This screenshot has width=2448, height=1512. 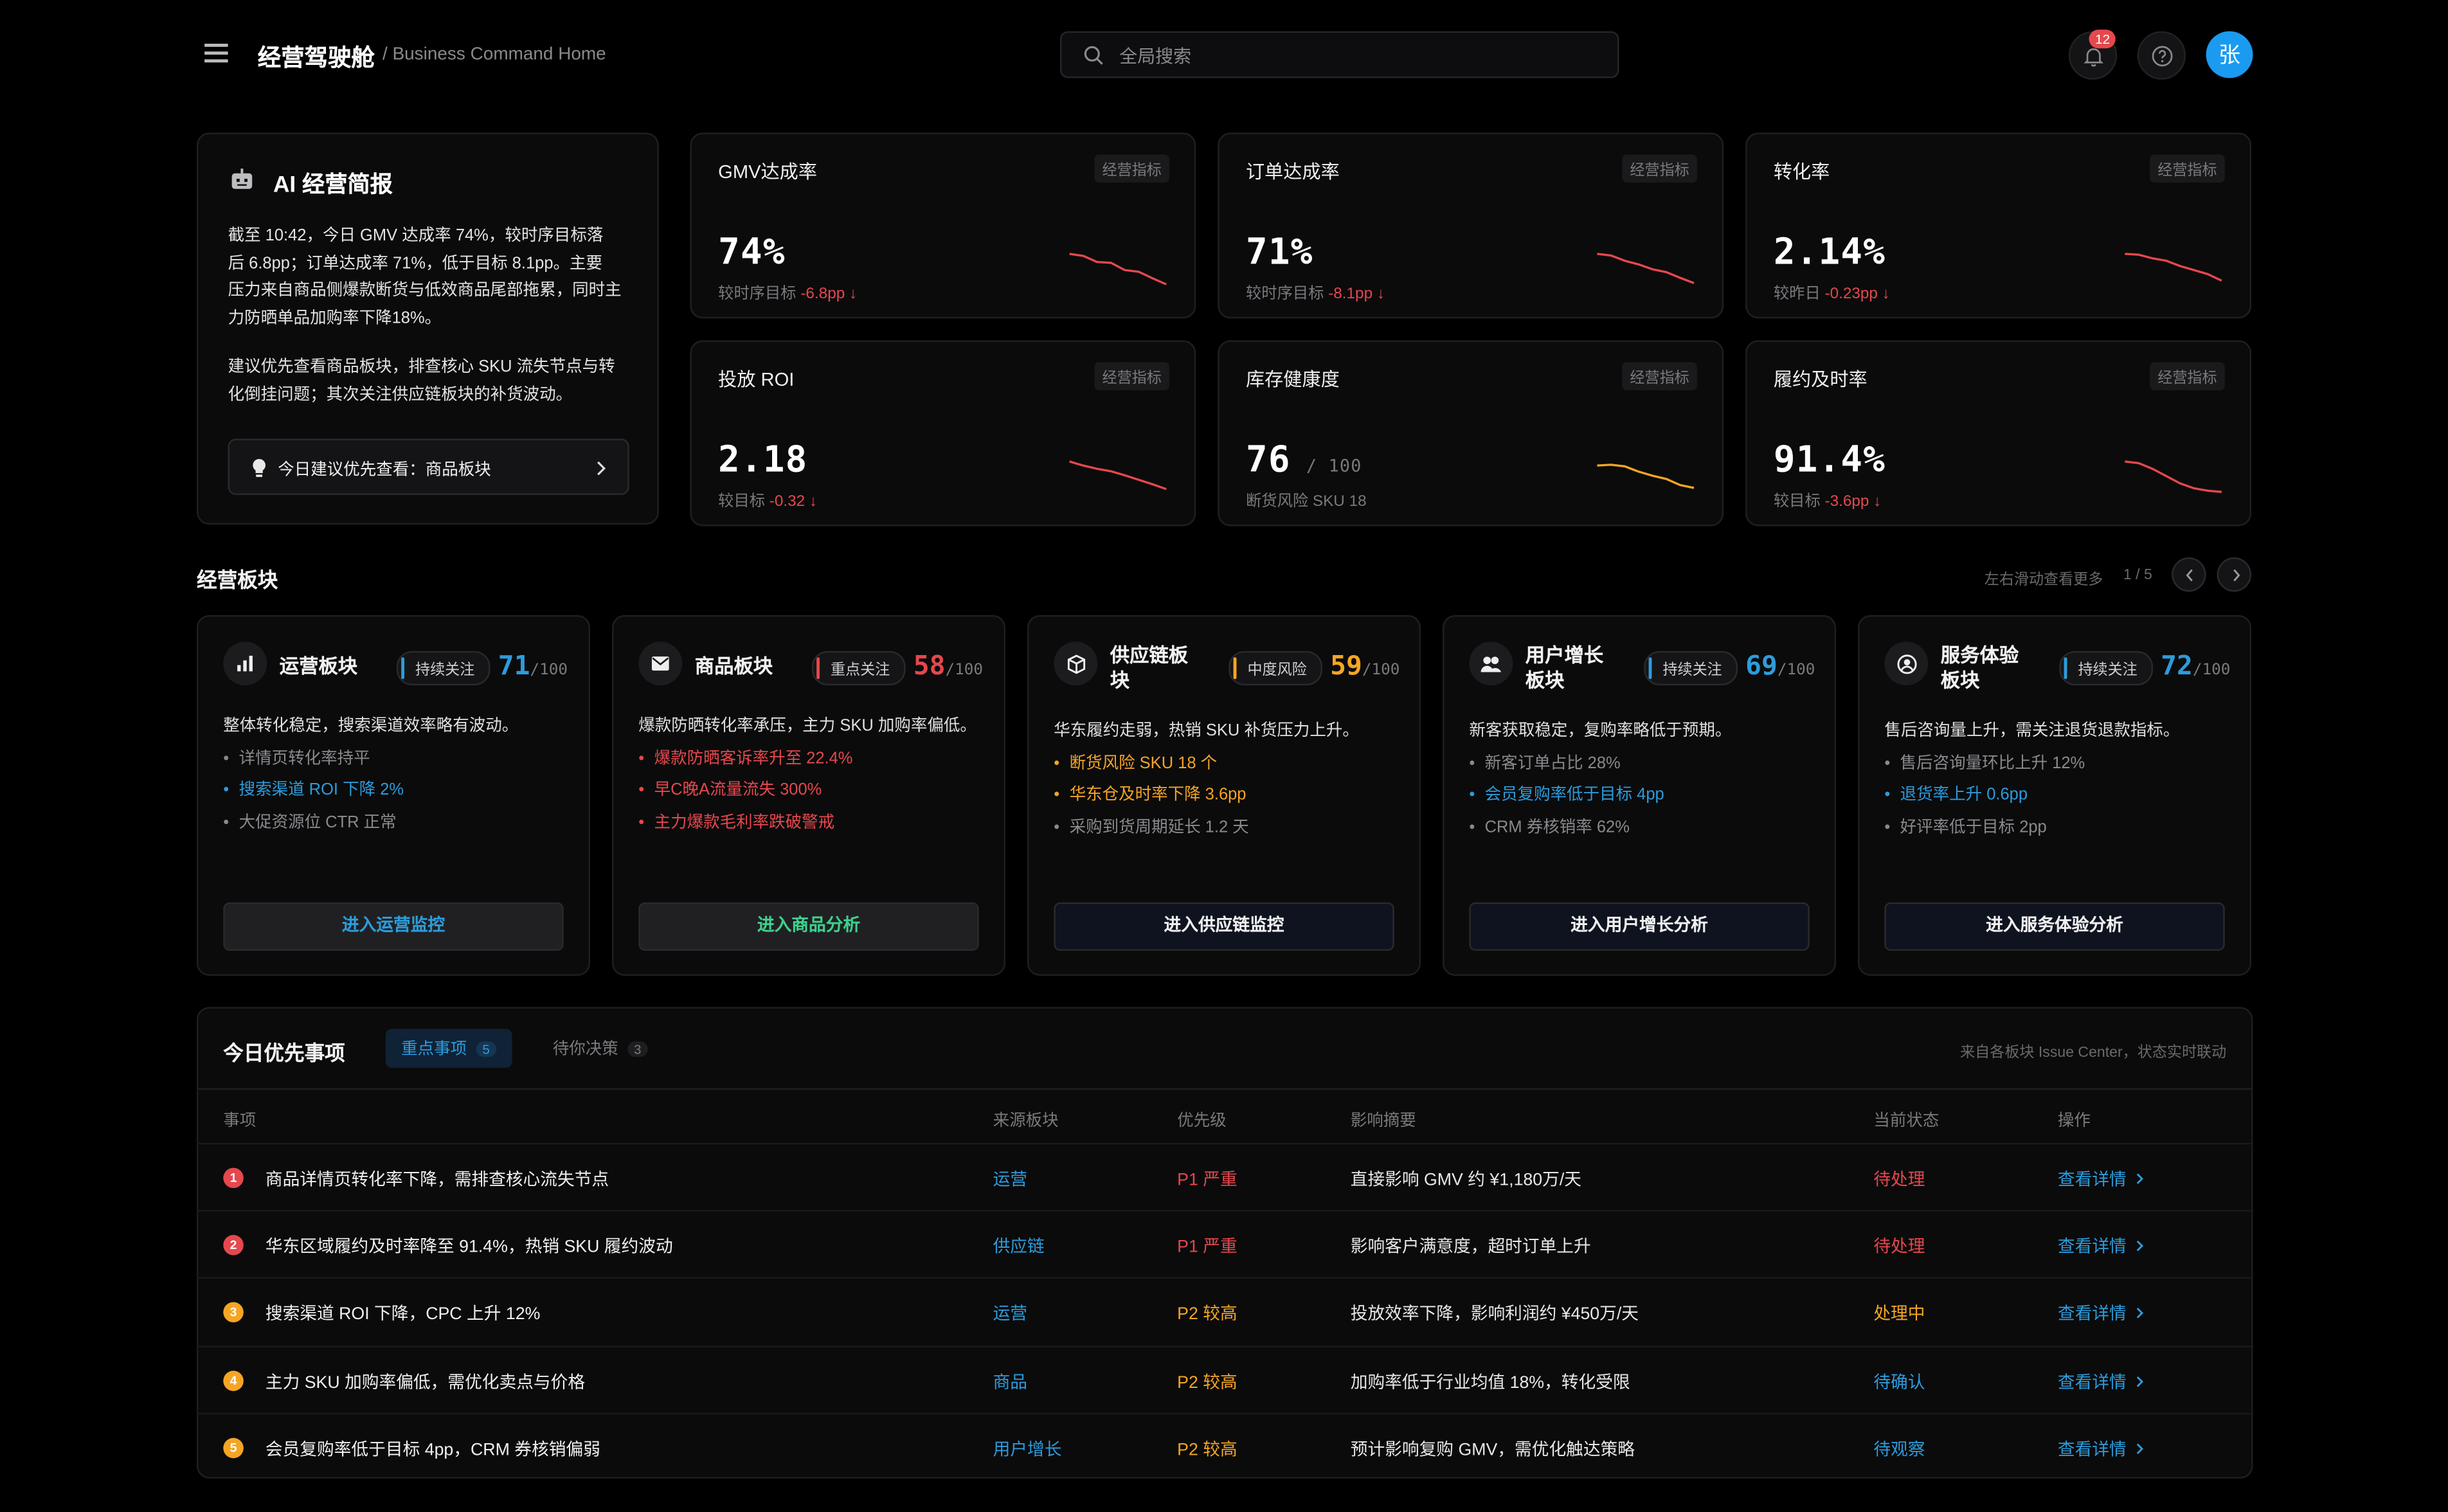 I want to click on segment-score: 72/100, so click(x=2196, y=667).